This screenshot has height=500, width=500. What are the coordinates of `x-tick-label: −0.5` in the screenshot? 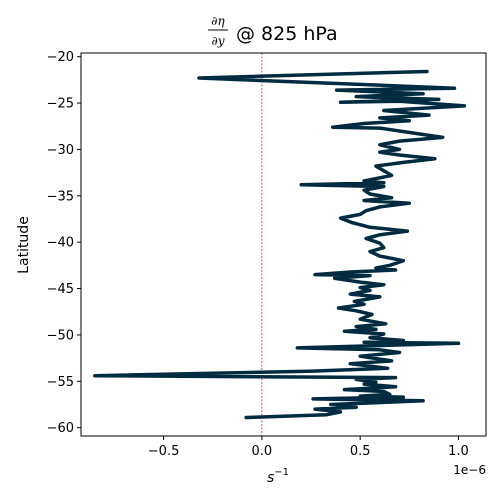 It's located at (164, 451).